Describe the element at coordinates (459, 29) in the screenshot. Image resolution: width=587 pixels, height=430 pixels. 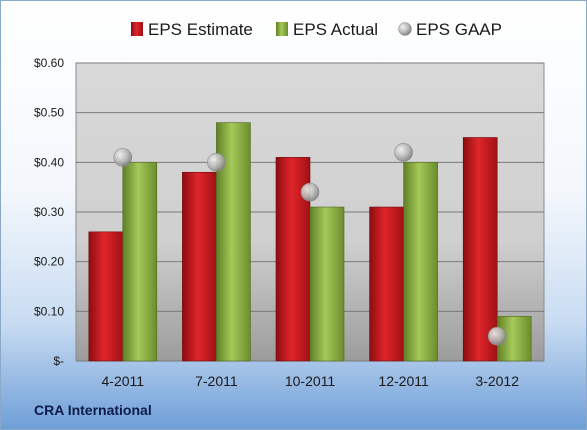
I see `legend-label: EPS GAAP` at that location.